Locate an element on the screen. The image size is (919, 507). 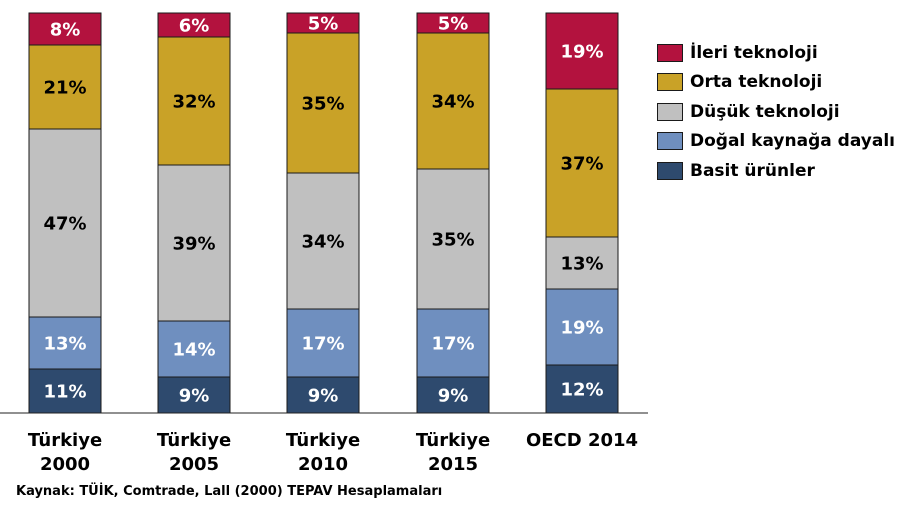
legend-label: Basit ürünler is located at coordinates (752, 170).